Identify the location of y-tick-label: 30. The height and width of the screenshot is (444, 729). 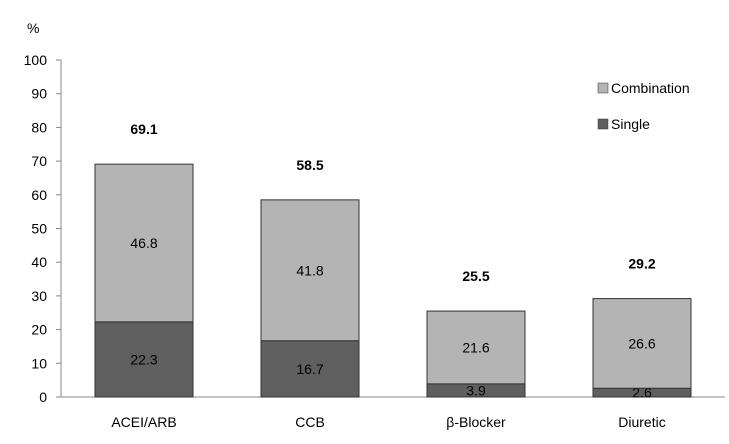
(39, 296).